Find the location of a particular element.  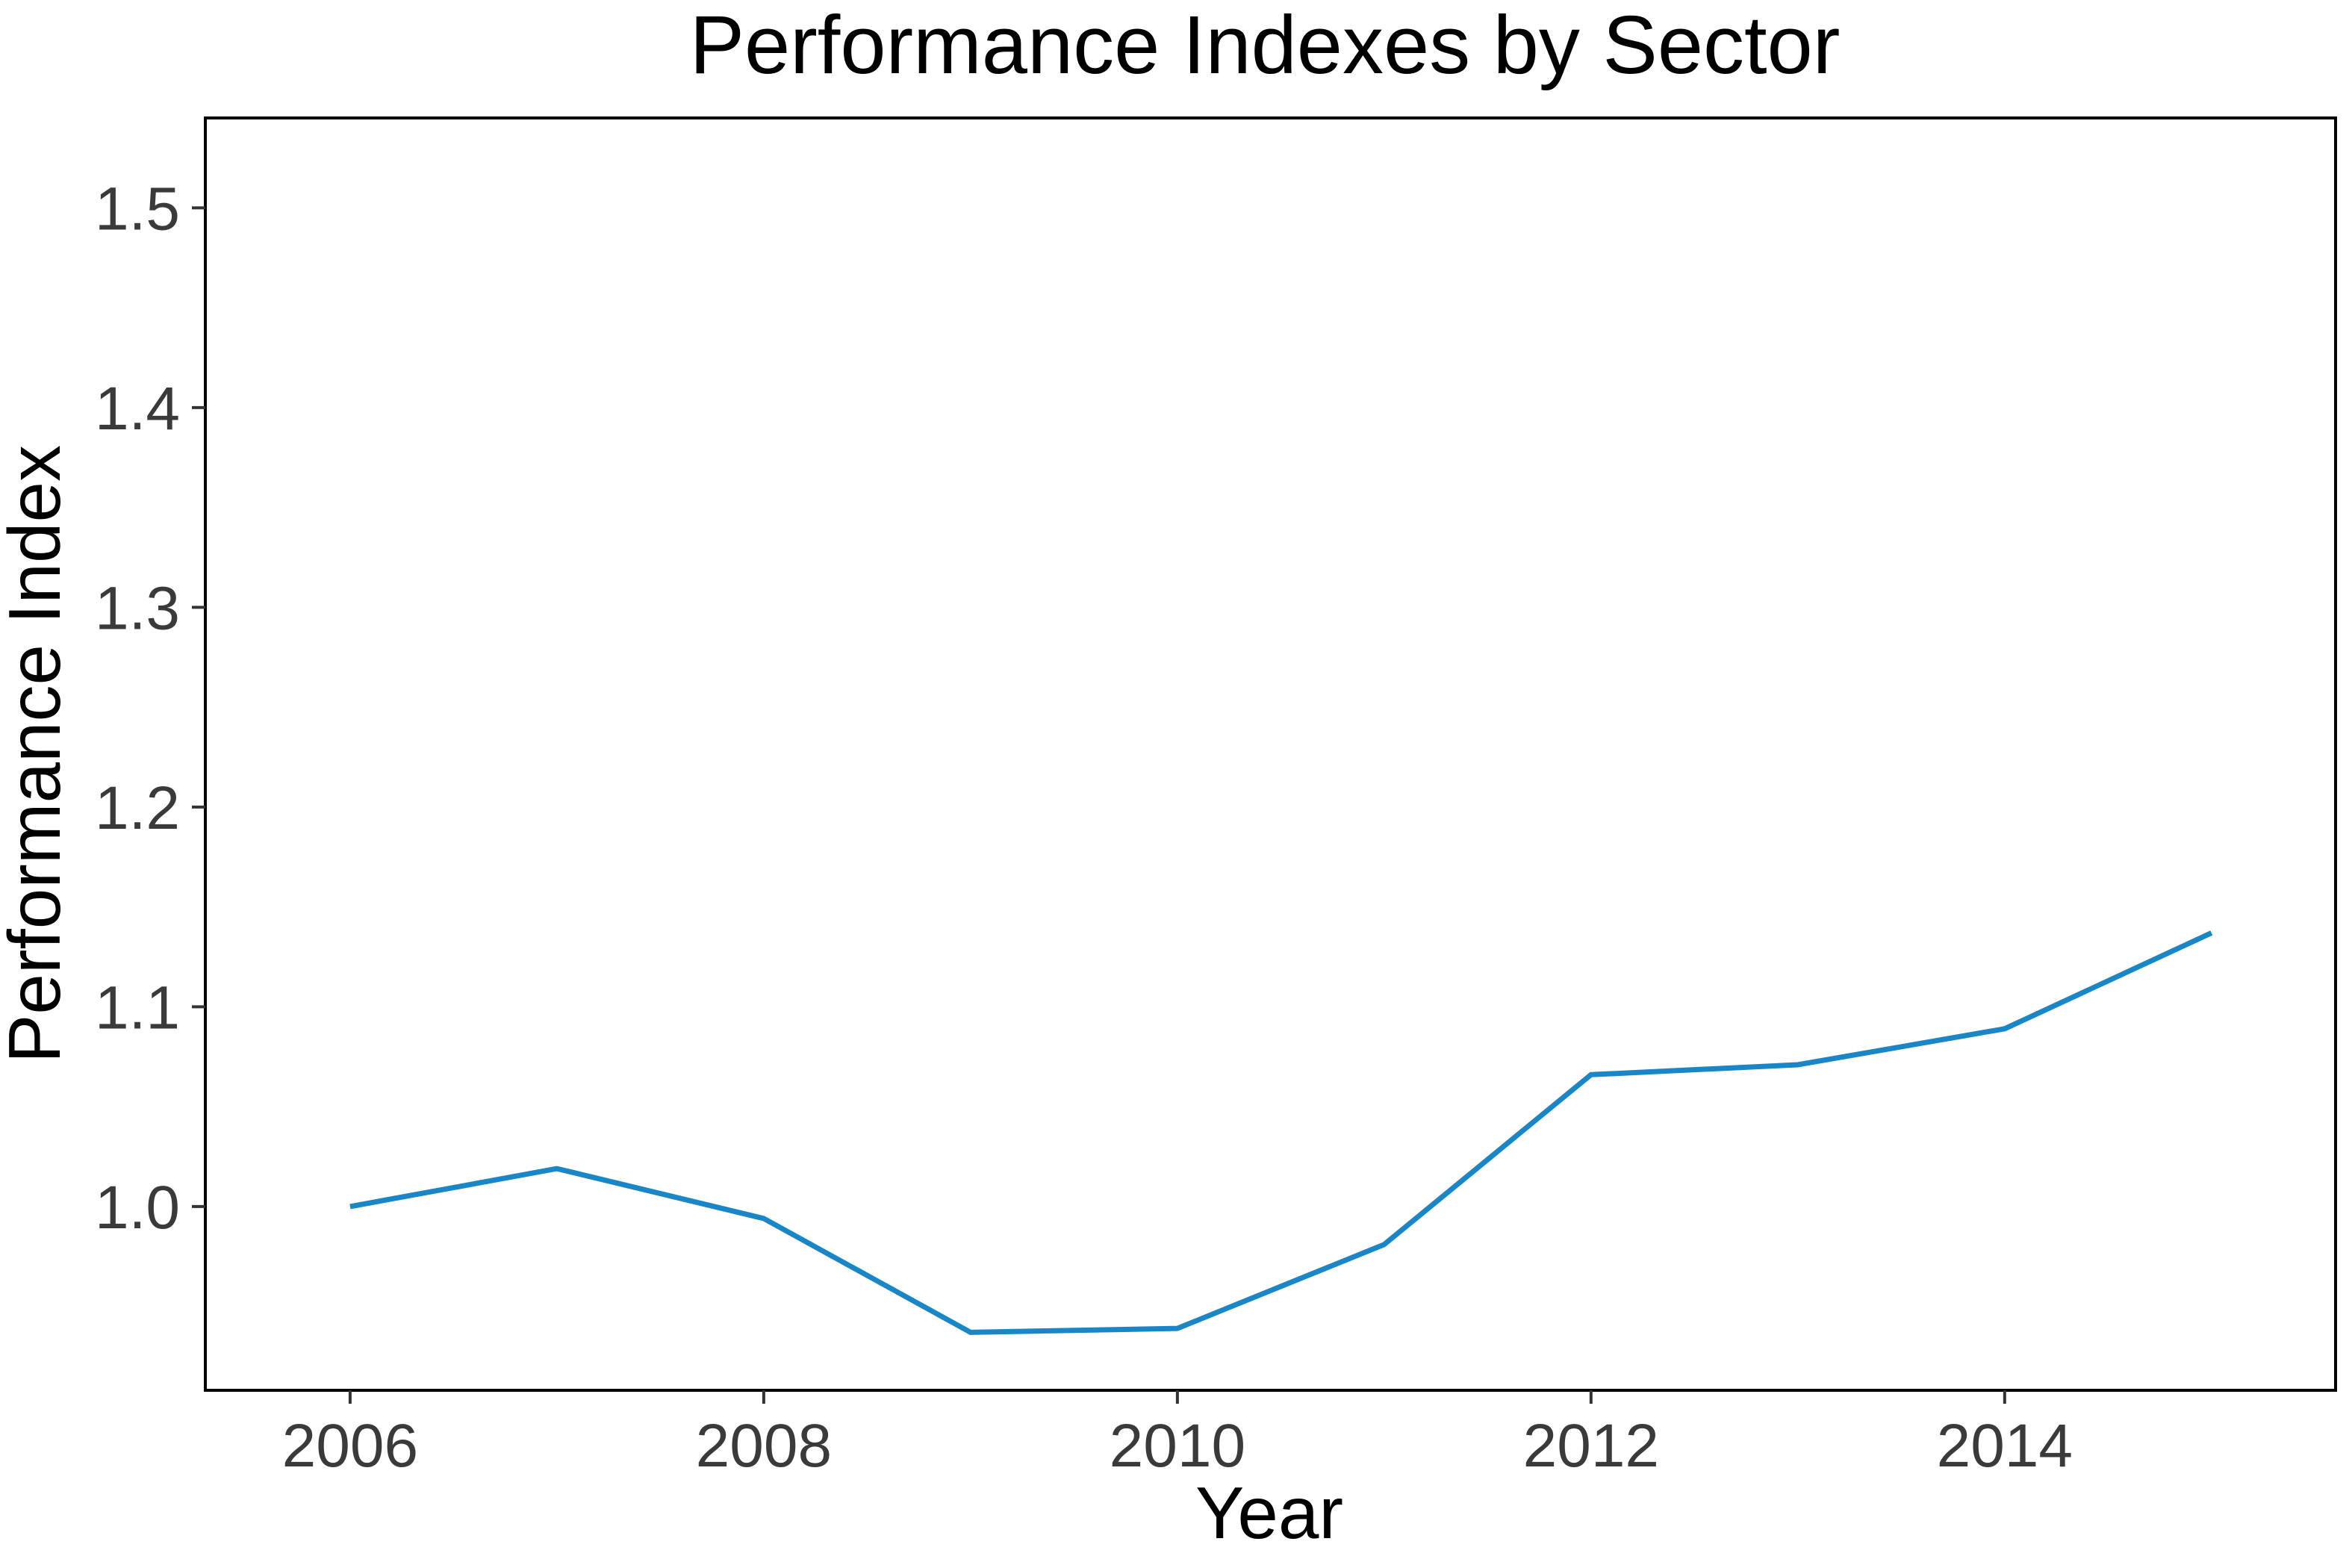

y-axis: 1.0 1.1 1.2 1.3 1.4 1.5 is located at coordinates (150, 708).